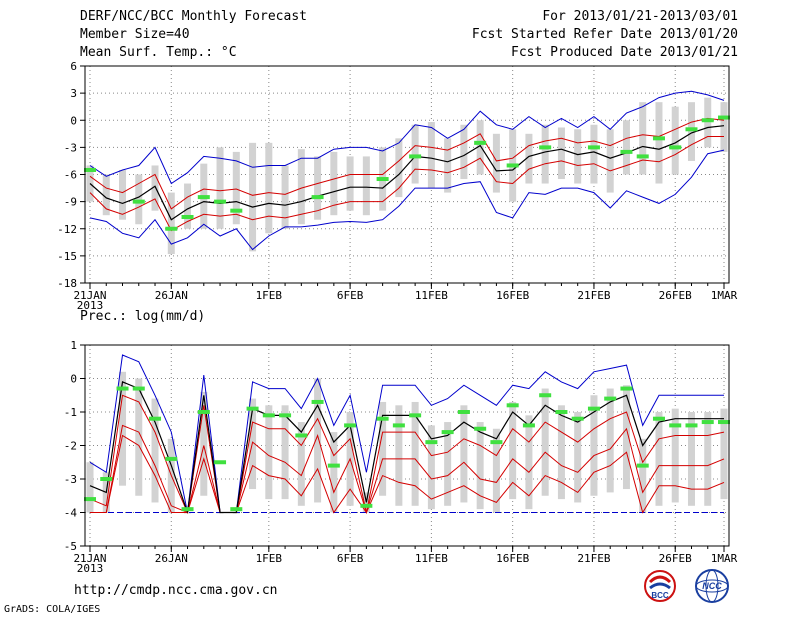 The width and height of the screenshot is (800, 618). Describe the element at coordinates (512, 558) in the screenshot. I see `prec-xtick-label: 16FEB` at that location.